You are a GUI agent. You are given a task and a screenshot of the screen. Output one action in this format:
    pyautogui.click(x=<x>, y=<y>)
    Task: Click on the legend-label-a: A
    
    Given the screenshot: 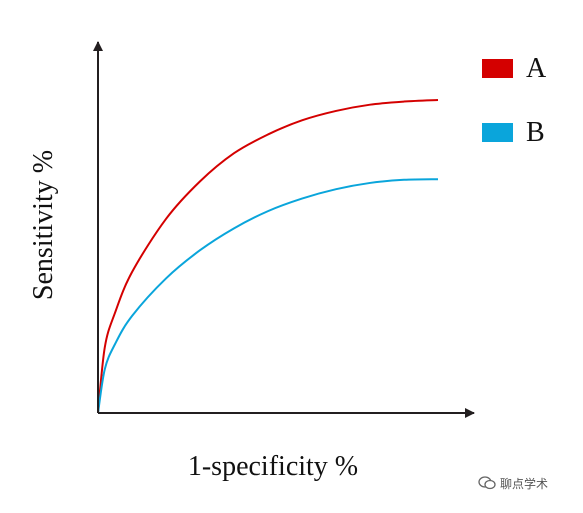 What is the action you would take?
    pyautogui.click(x=536, y=68)
    